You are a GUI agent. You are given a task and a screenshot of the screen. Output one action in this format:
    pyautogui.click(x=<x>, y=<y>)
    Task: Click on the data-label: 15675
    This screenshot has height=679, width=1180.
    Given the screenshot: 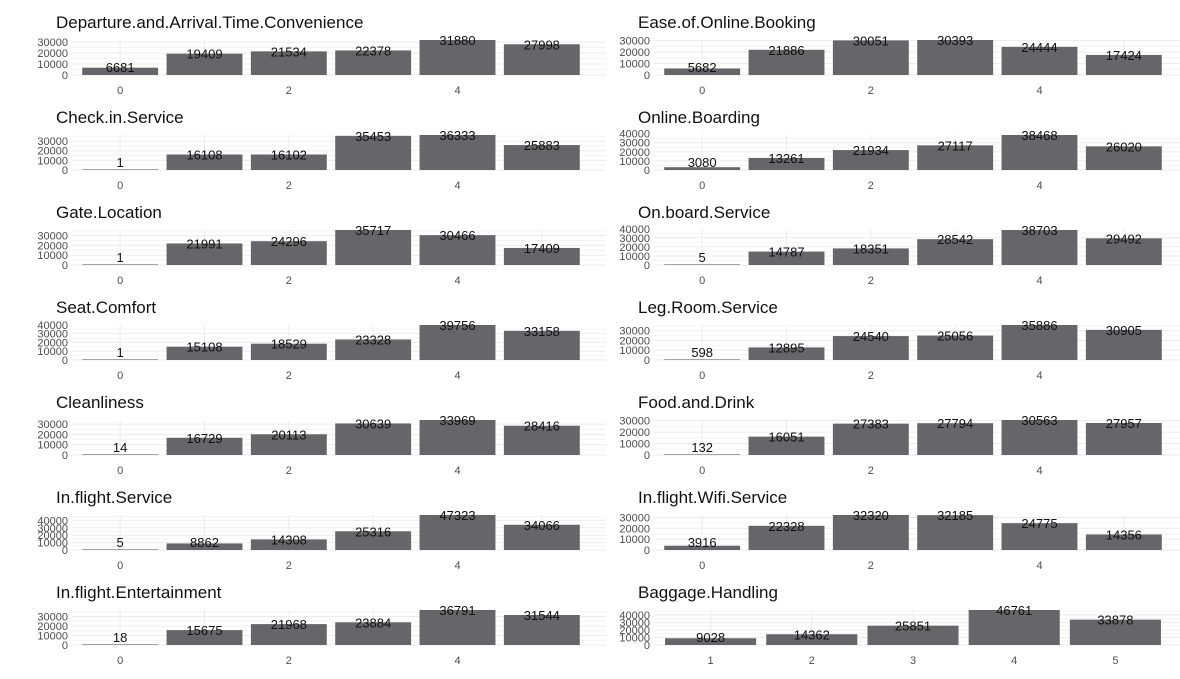 What is the action you would take?
    pyautogui.click(x=204, y=630)
    